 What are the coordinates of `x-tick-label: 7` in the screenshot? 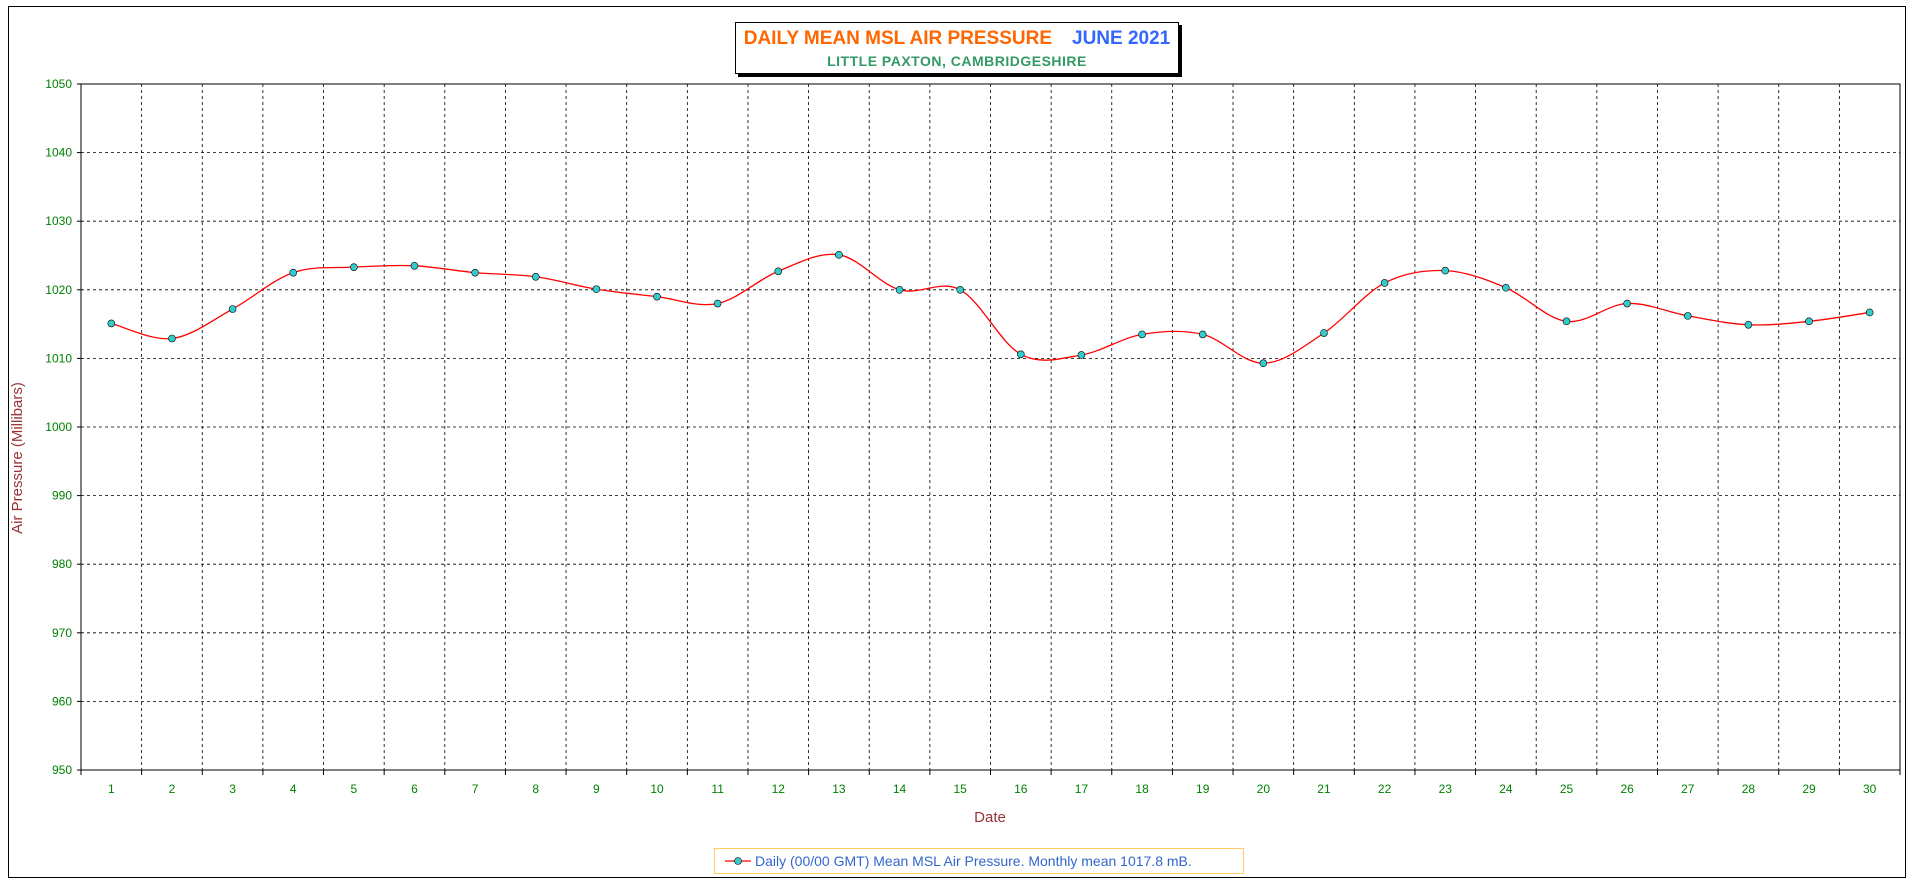 It's located at (475, 789).